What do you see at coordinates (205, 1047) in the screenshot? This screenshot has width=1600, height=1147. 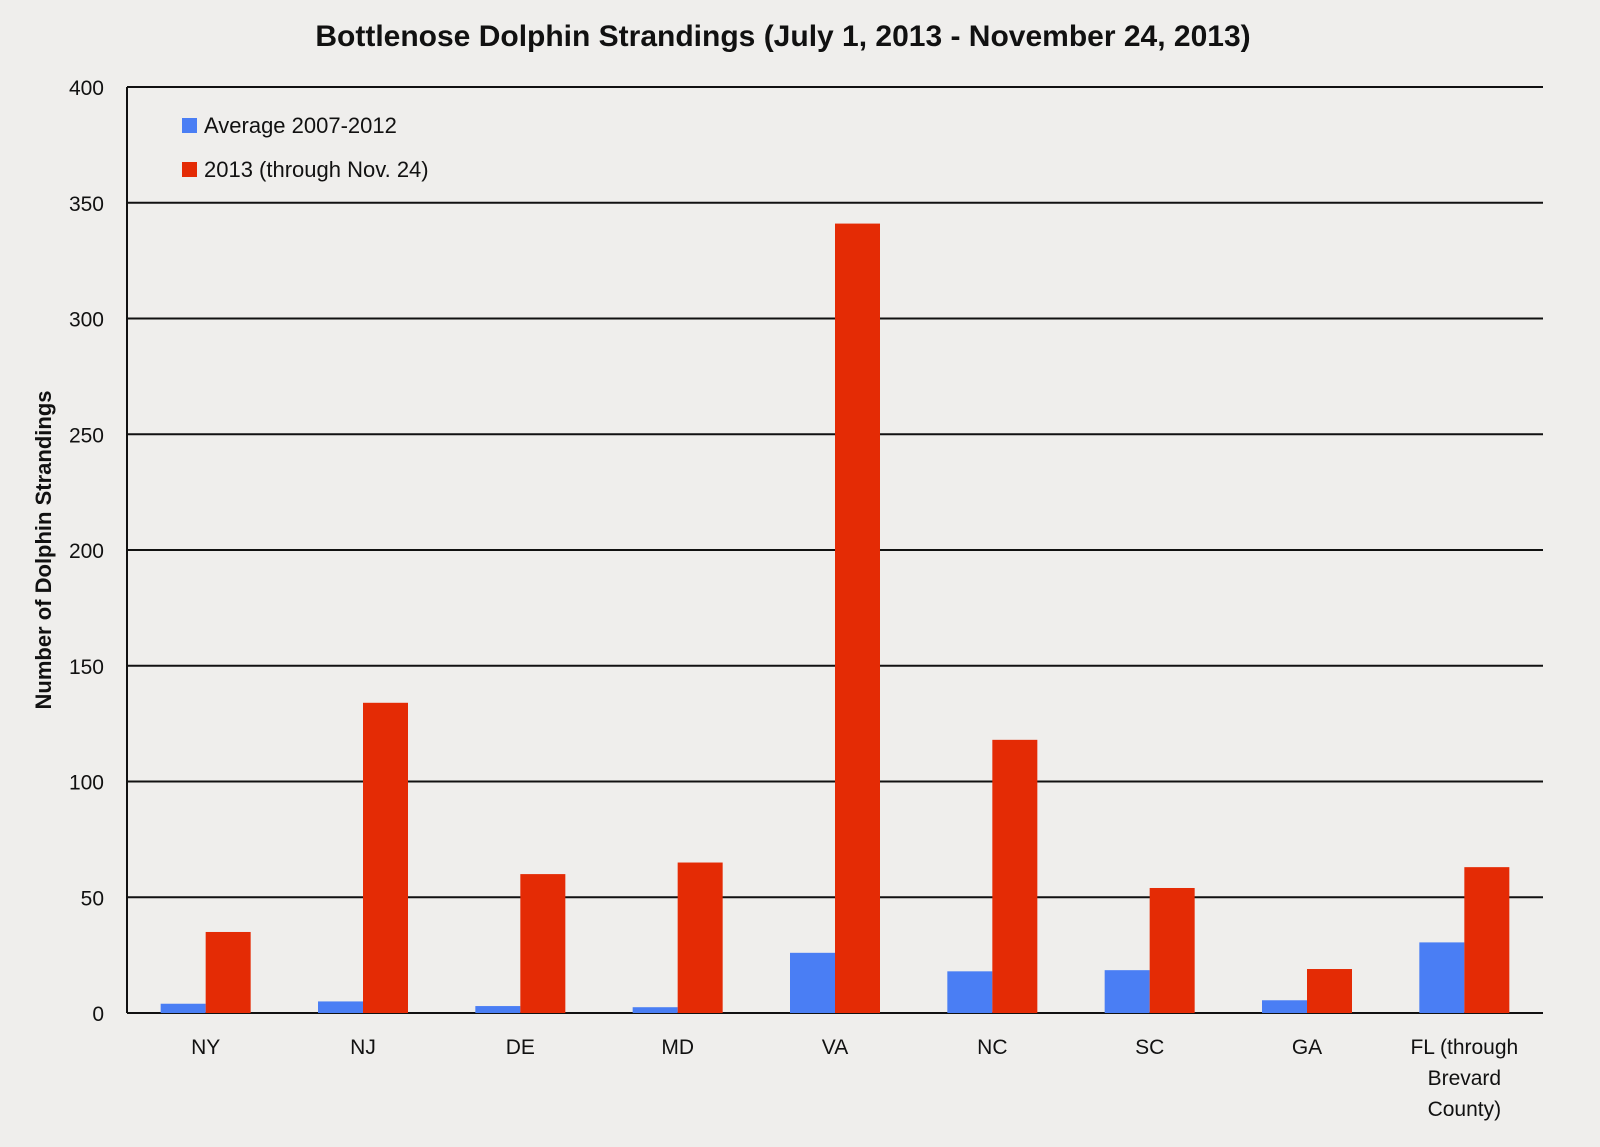 I see `x-tick-label-0-0: NY` at bounding box center [205, 1047].